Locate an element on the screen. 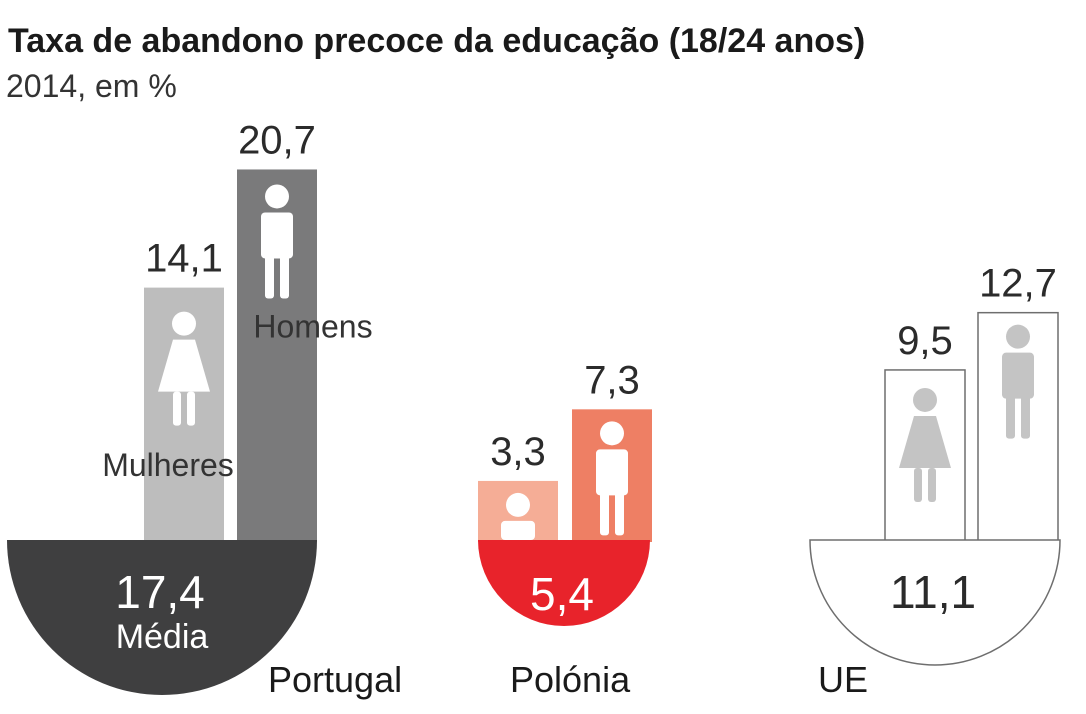  country-label-1: Polónia is located at coordinates (570, 679).